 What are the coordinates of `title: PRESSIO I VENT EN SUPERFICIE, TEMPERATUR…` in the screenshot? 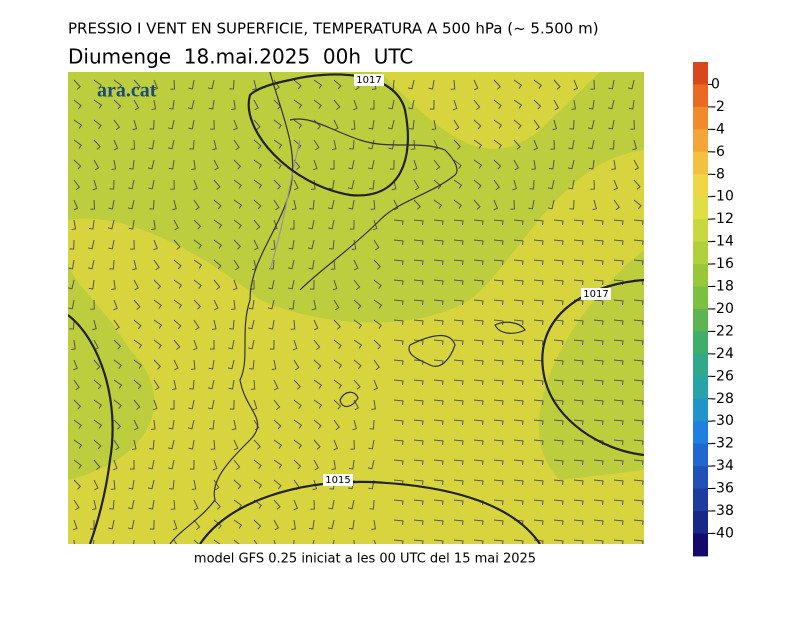 It's located at (333, 29).